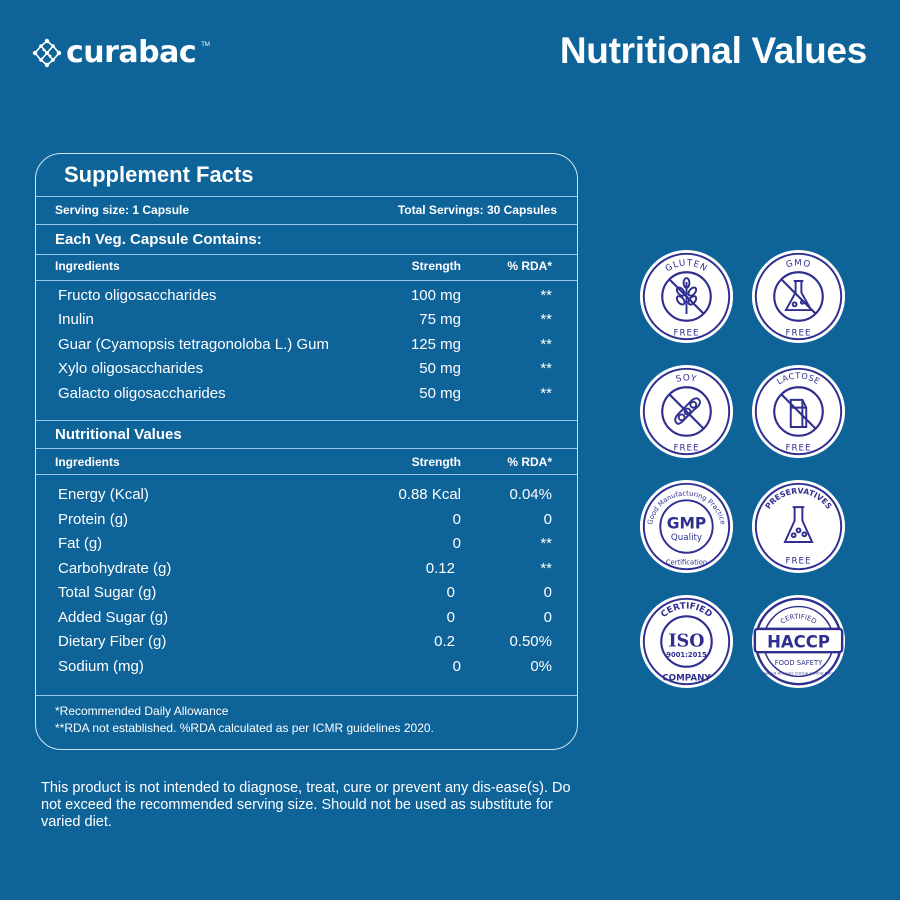 The width and height of the screenshot is (900, 900). Describe the element at coordinates (158, 239) in the screenshot. I see `capsule-section-title: Each Veg. Capsule Contains:` at that location.